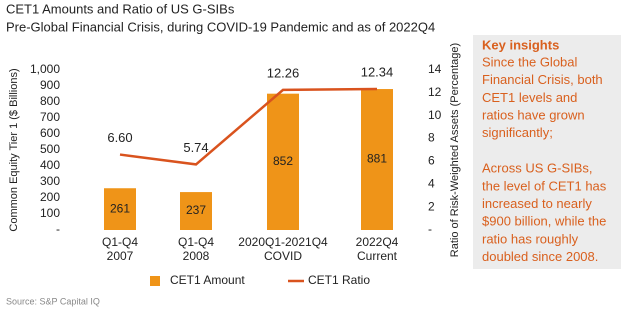  I want to click on y-tick-label: 800, so click(50, 101).